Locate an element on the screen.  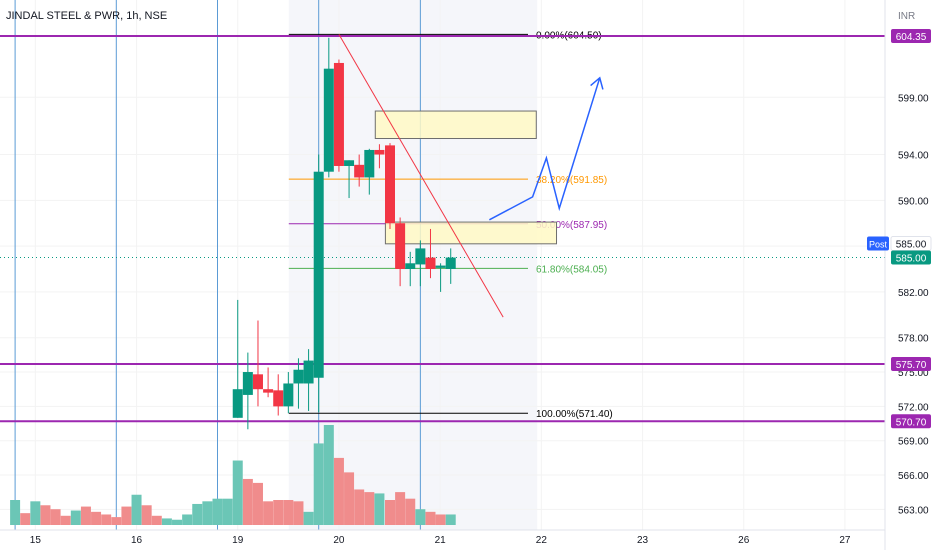
y-tick-label: 572.00 is located at coordinates (913, 407).